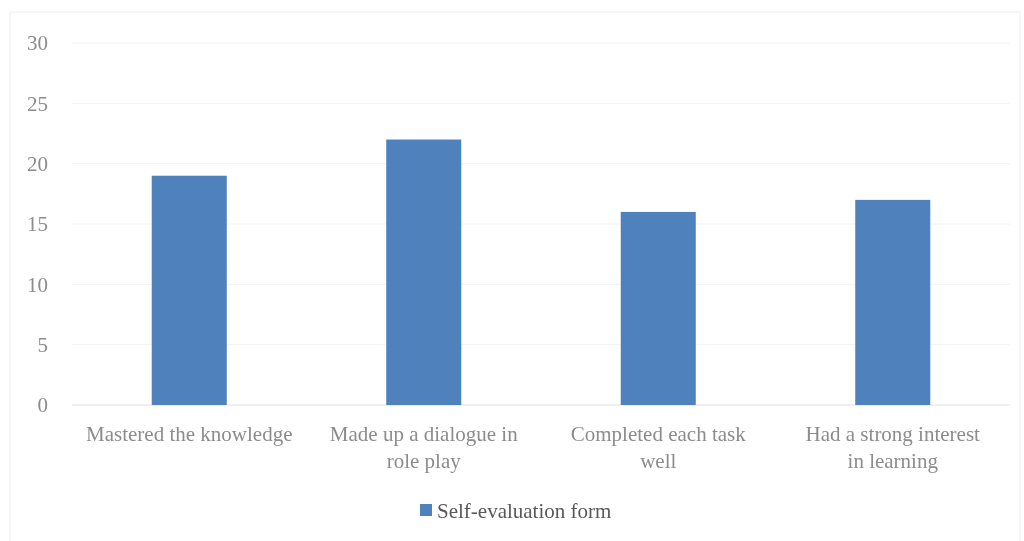 Image resolution: width=1024 pixels, height=541 pixels. I want to click on y-tick-label: 15, so click(37, 224).